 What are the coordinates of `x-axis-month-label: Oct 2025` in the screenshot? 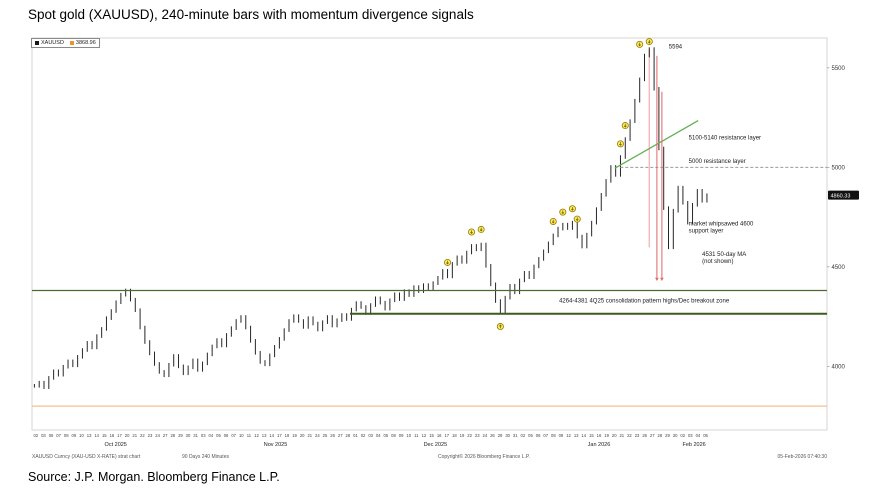 It's located at (116, 445).